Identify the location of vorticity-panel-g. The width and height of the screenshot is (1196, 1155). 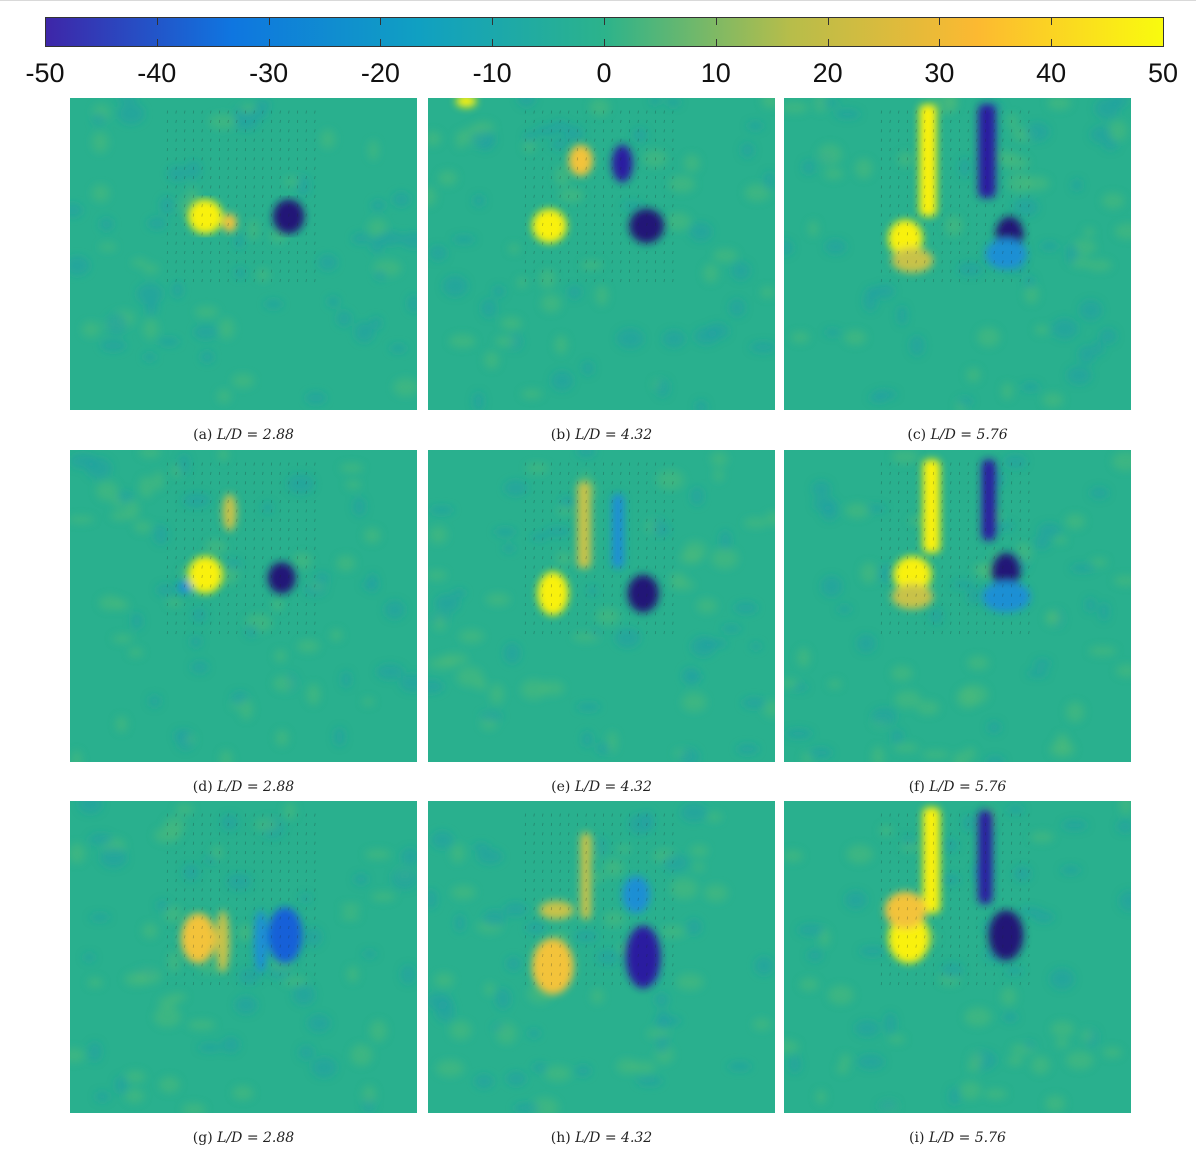
(243, 957).